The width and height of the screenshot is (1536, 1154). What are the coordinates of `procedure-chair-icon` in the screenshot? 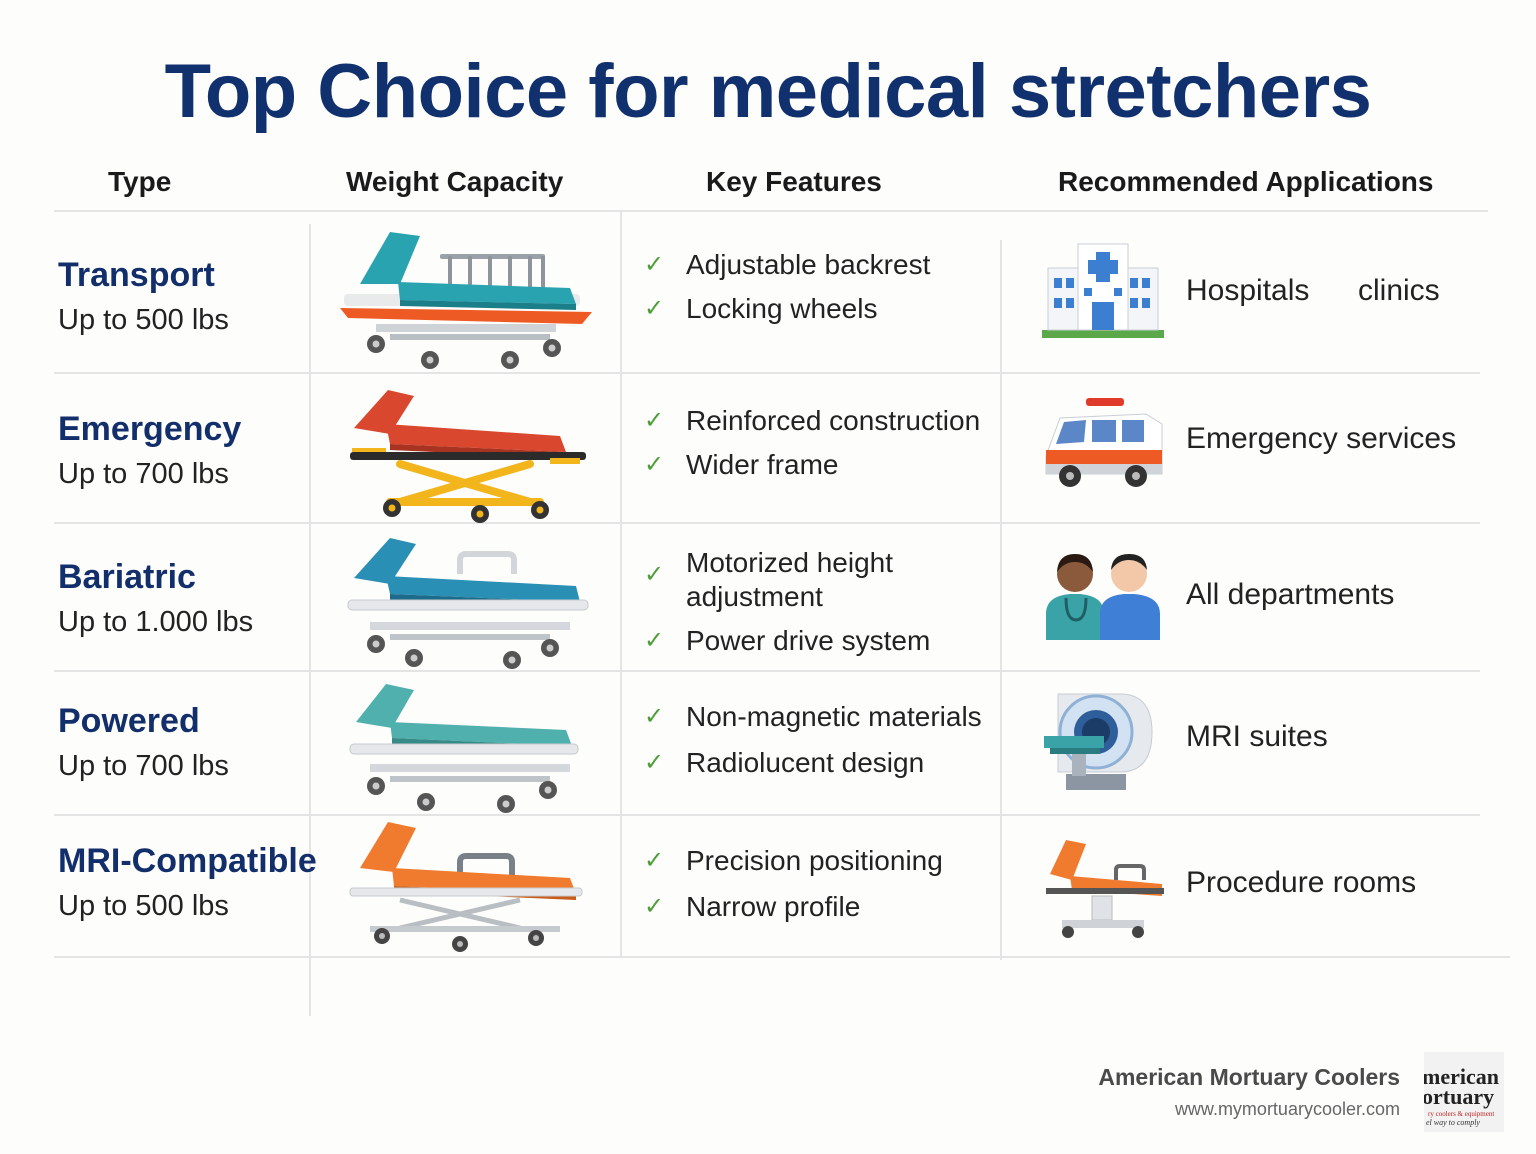 It's located at (1105, 889).